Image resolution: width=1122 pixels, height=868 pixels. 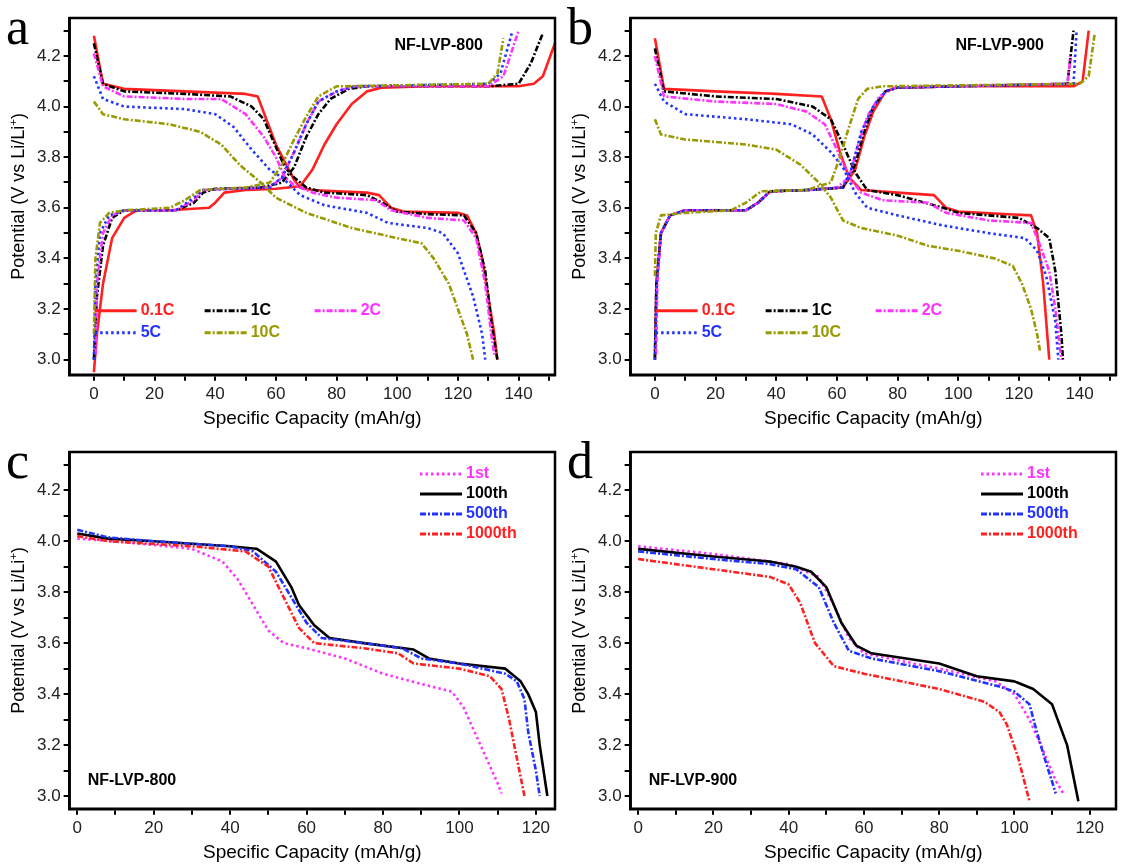 What do you see at coordinates (580, 460) in the screenshot?
I see `chart-title: d` at bounding box center [580, 460].